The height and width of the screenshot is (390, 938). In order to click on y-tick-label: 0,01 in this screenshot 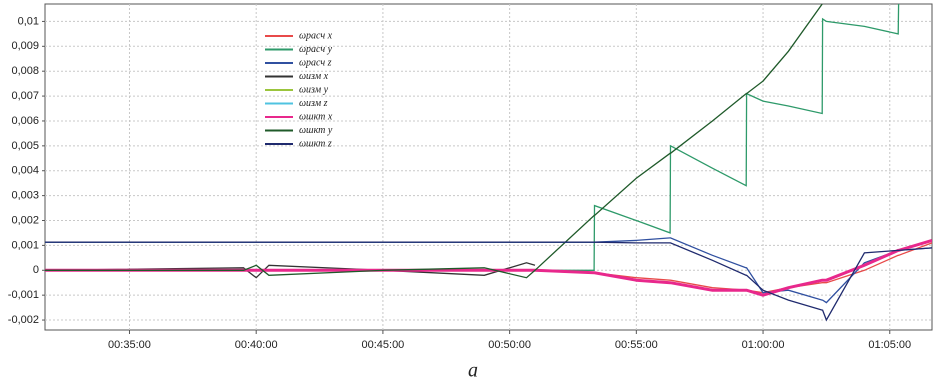, I will do `click(28, 21)`.